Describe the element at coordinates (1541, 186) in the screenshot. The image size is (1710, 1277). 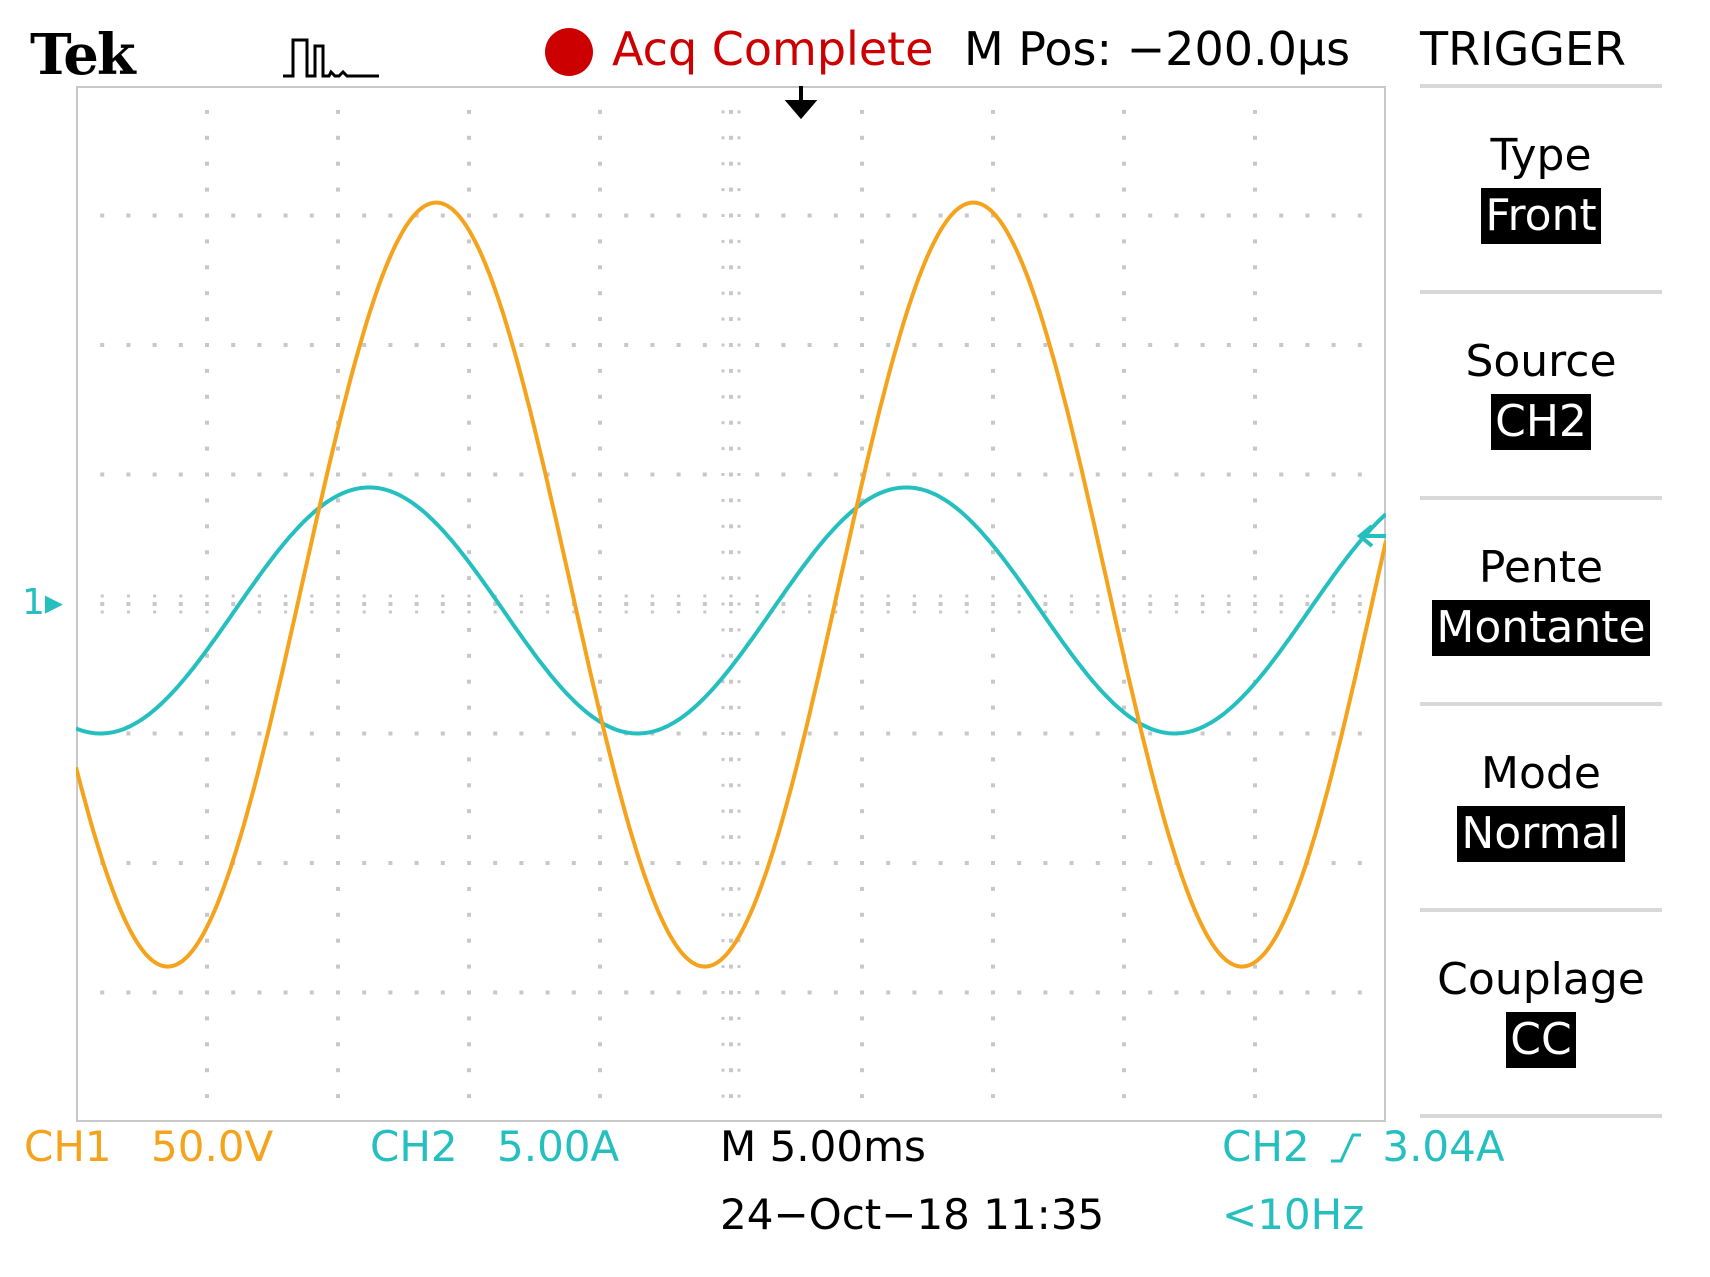
I see `menu-item-type: Type Front` at that location.